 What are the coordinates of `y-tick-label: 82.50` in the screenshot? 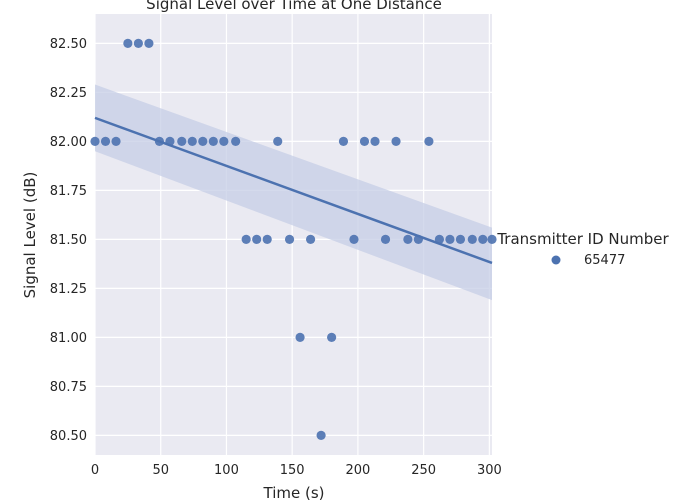 It's located at (68, 44).